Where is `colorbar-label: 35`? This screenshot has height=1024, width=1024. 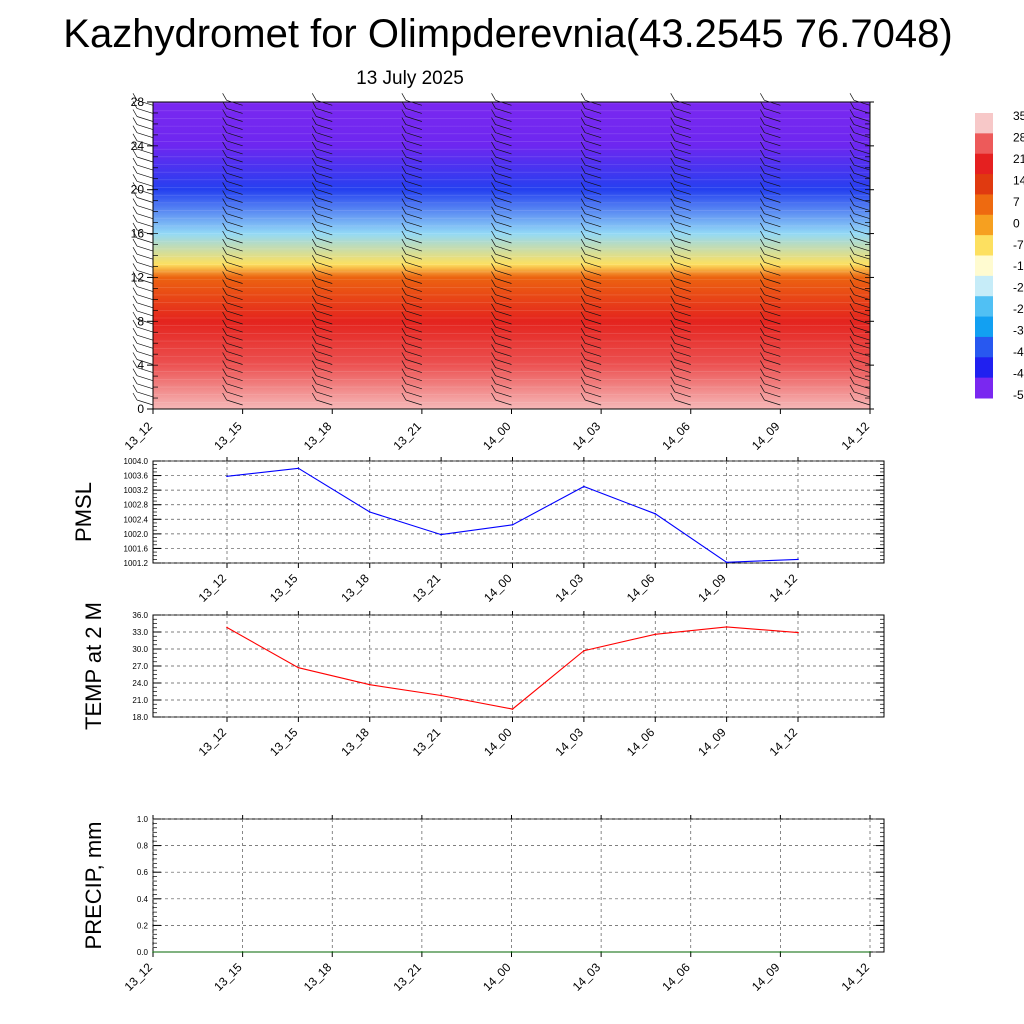
colorbar-label: 35 is located at coordinates (1018, 116).